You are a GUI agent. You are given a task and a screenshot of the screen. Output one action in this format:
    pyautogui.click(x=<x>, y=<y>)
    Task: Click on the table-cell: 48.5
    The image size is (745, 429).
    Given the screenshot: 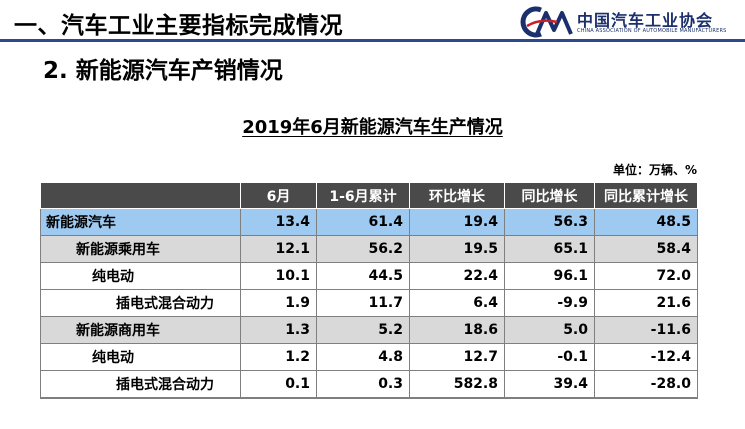 What is the action you would take?
    pyautogui.click(x=646, y=222)
    